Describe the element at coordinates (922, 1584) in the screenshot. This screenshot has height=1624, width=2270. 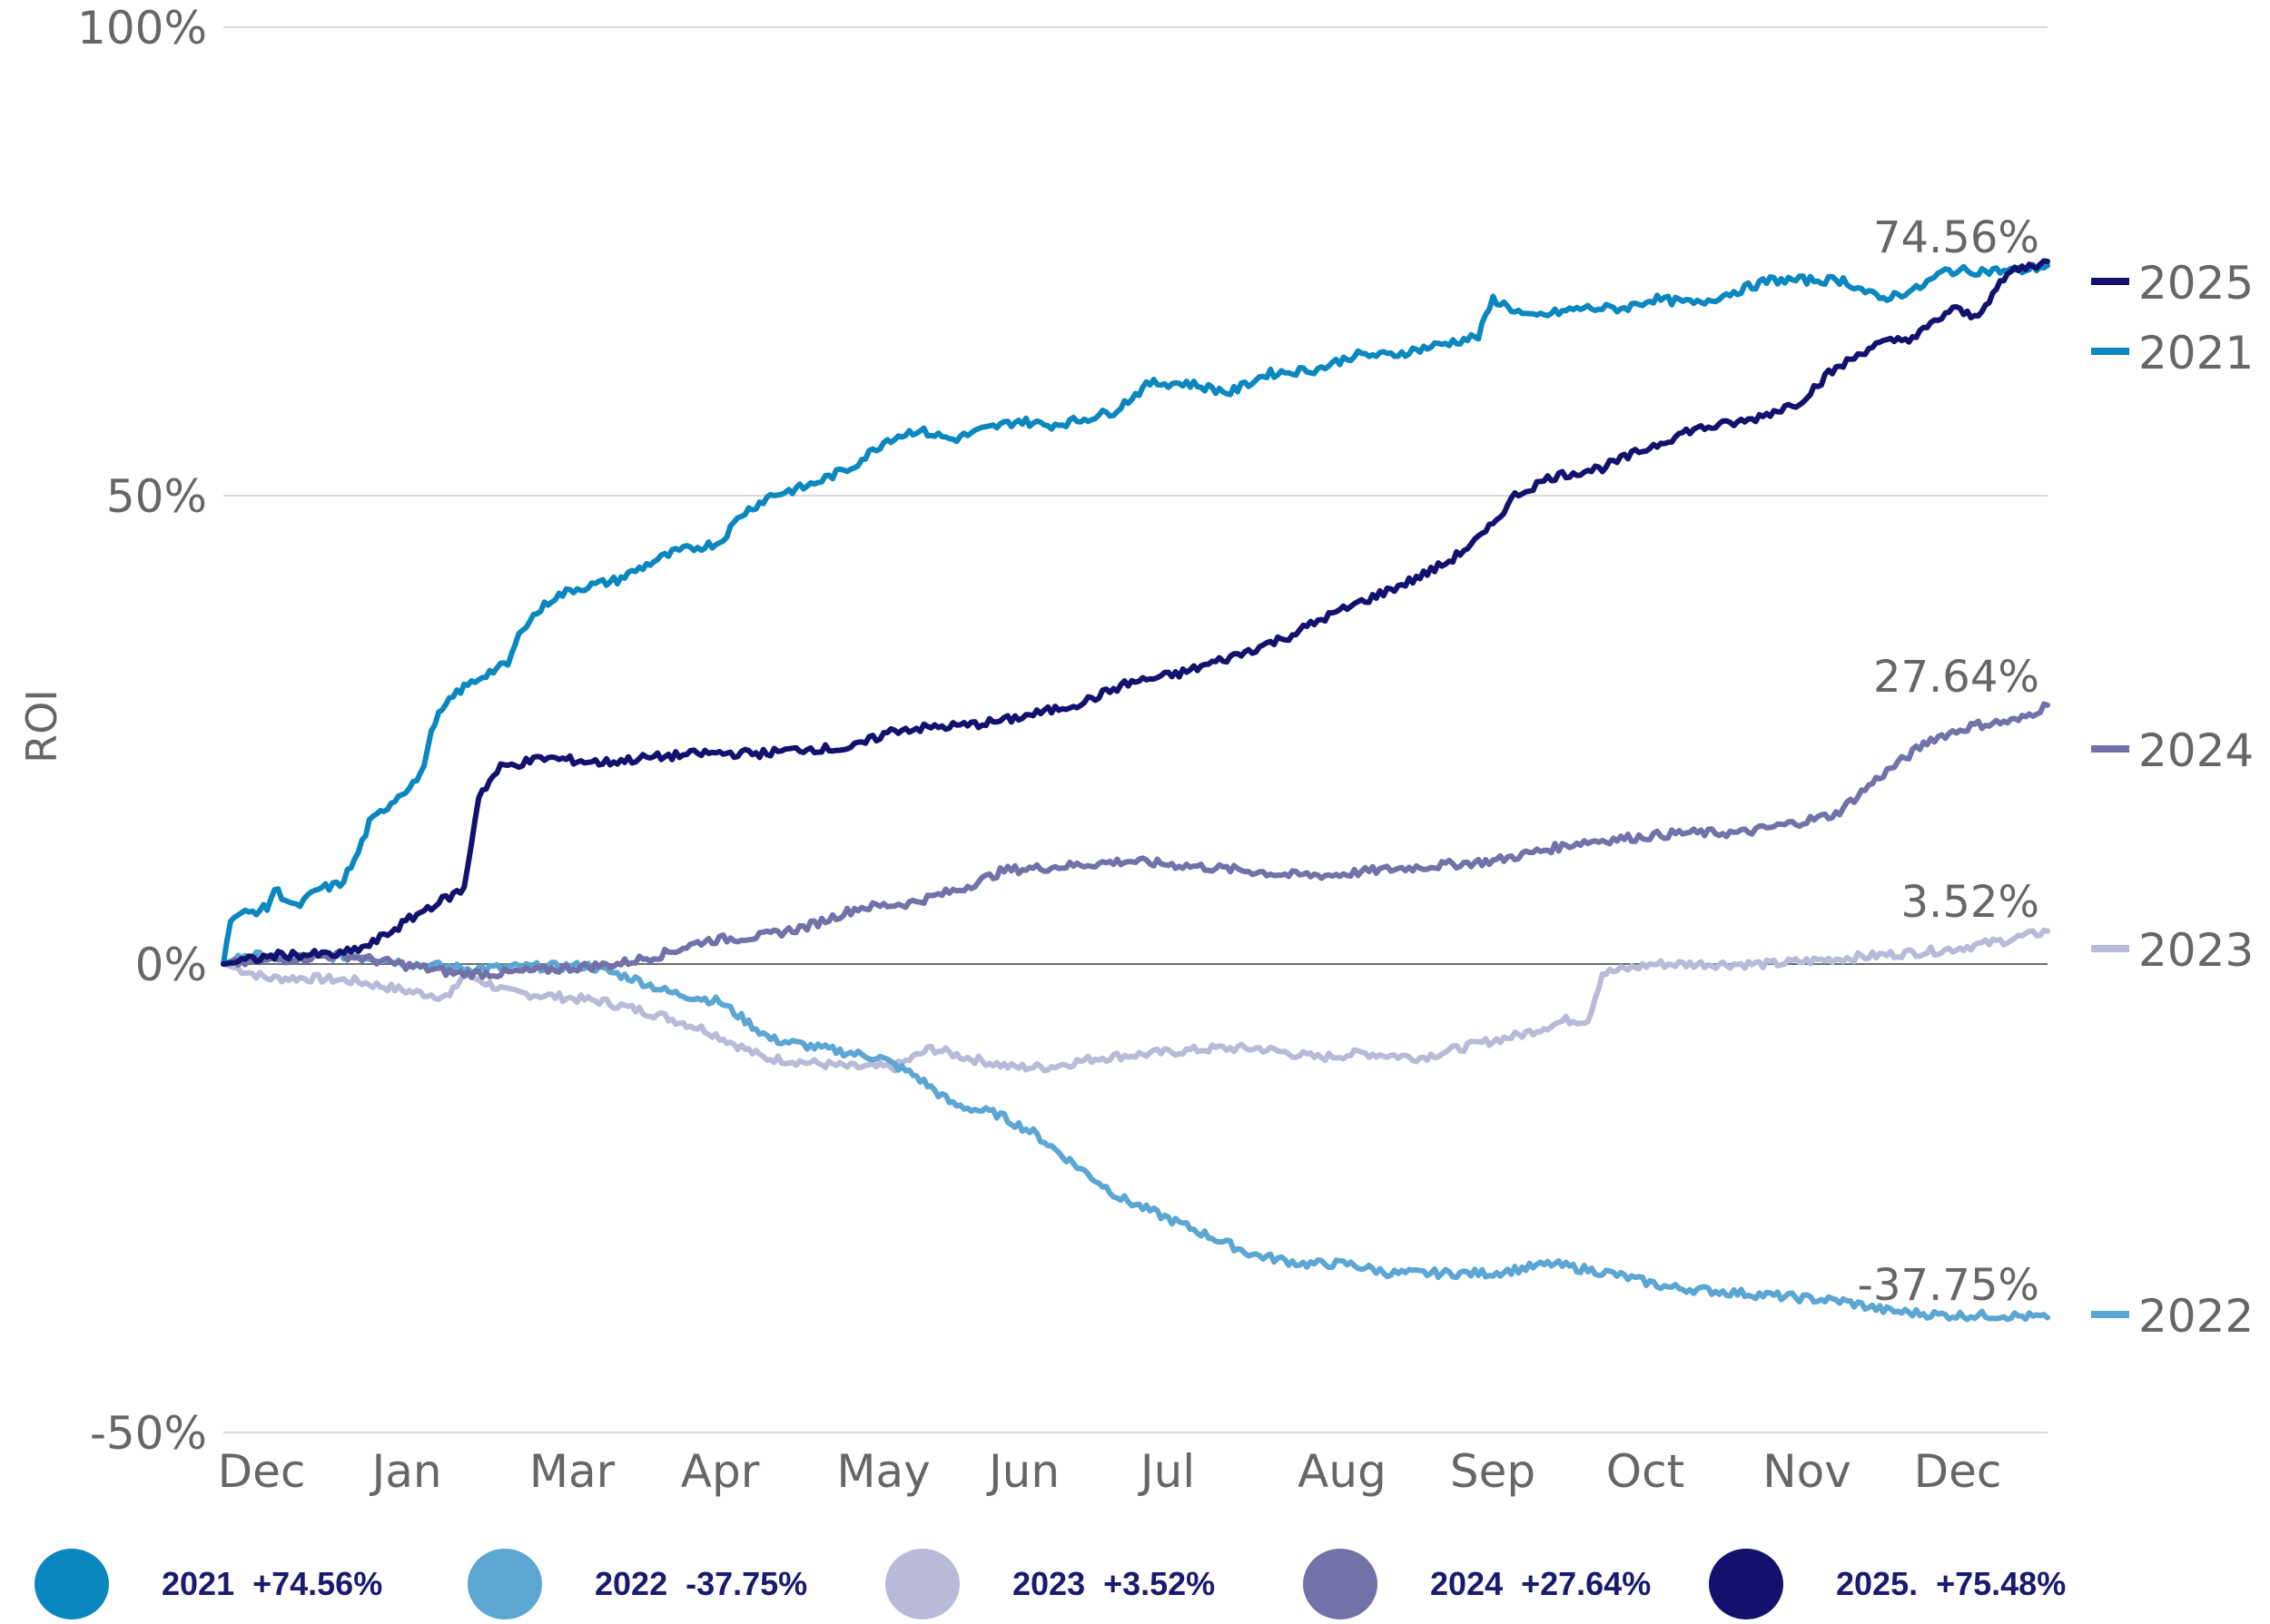
I see `legend-dot-2023` at that location.